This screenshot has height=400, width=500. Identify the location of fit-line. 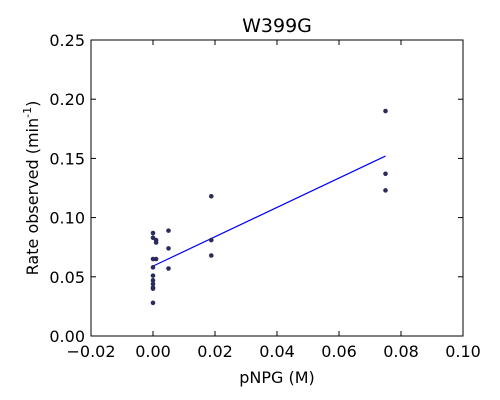
(269, 211).